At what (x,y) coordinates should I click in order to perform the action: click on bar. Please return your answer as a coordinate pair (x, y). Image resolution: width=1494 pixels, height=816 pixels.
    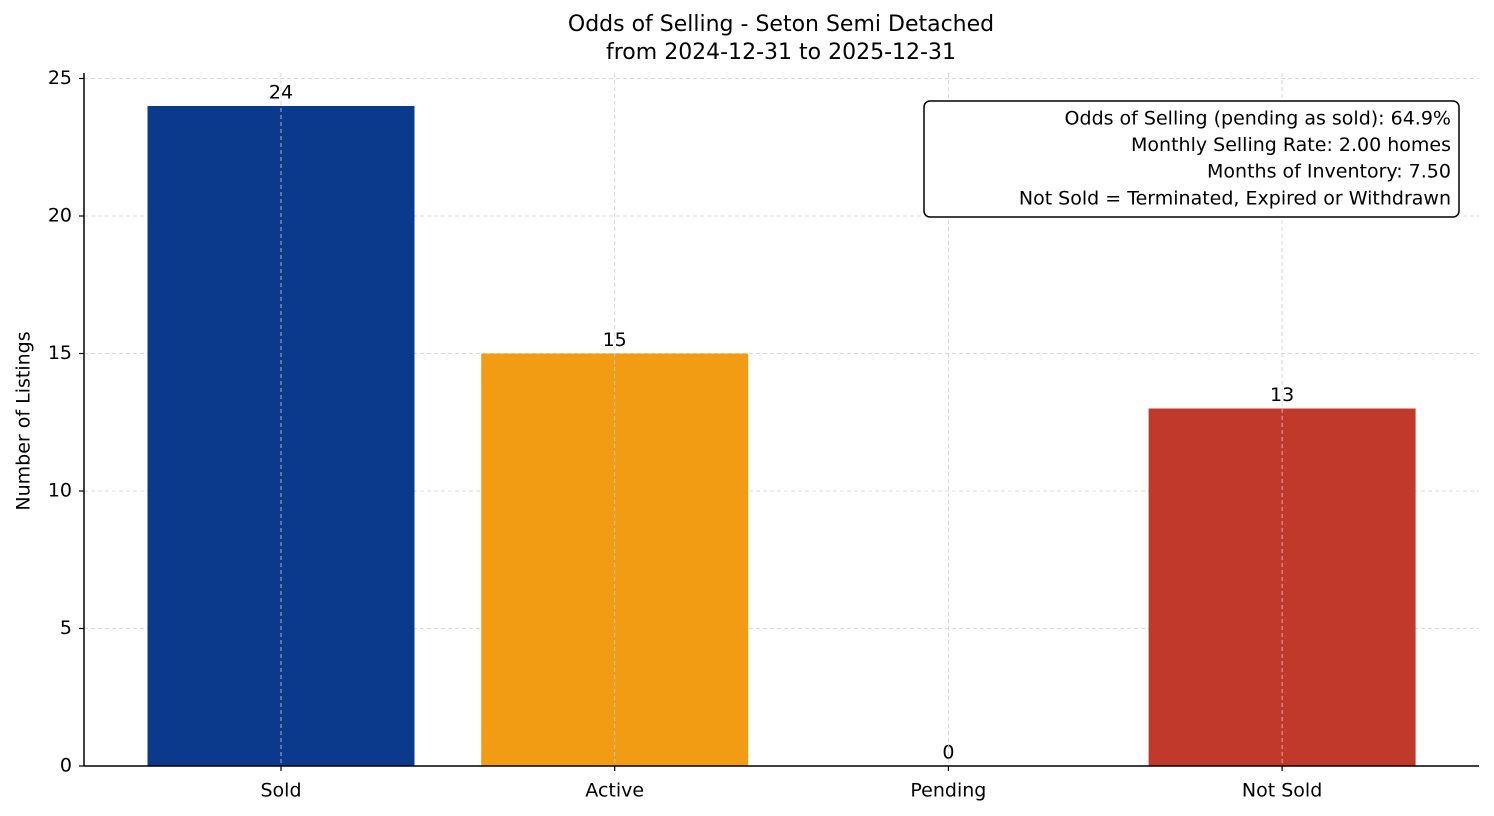
    Looking at the image, I should click on (281, 436).